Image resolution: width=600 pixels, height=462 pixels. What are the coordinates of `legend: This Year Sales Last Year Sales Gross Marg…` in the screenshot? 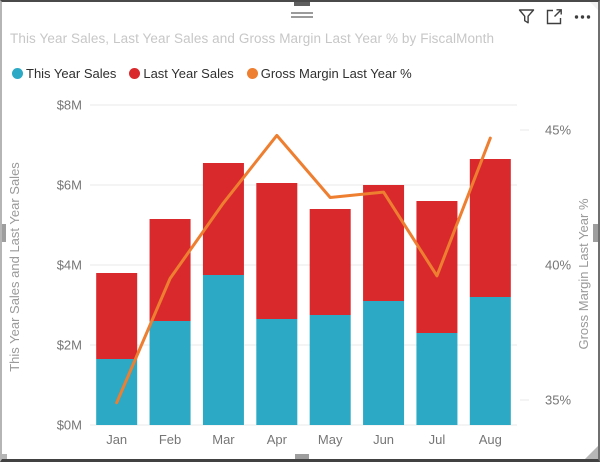 It's located at (212, 73).